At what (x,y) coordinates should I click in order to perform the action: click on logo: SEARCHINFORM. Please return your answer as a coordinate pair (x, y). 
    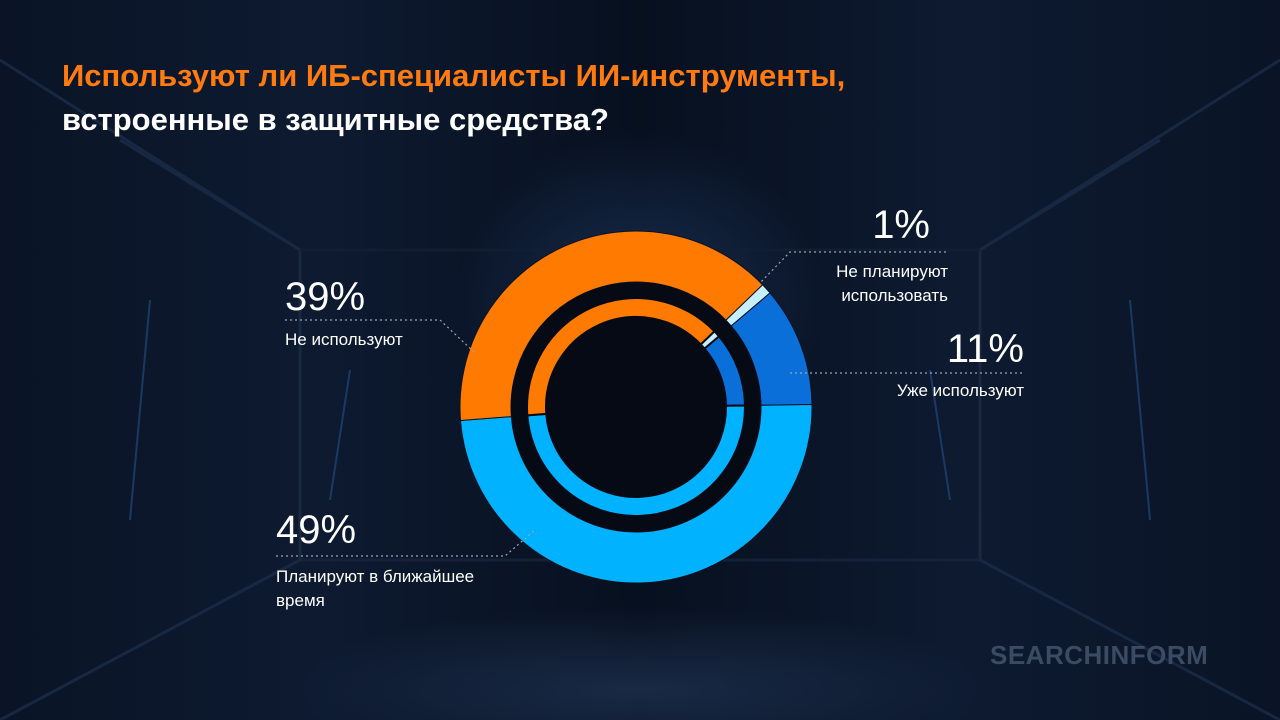
    Looking at the image, I should click on (1099, 655).